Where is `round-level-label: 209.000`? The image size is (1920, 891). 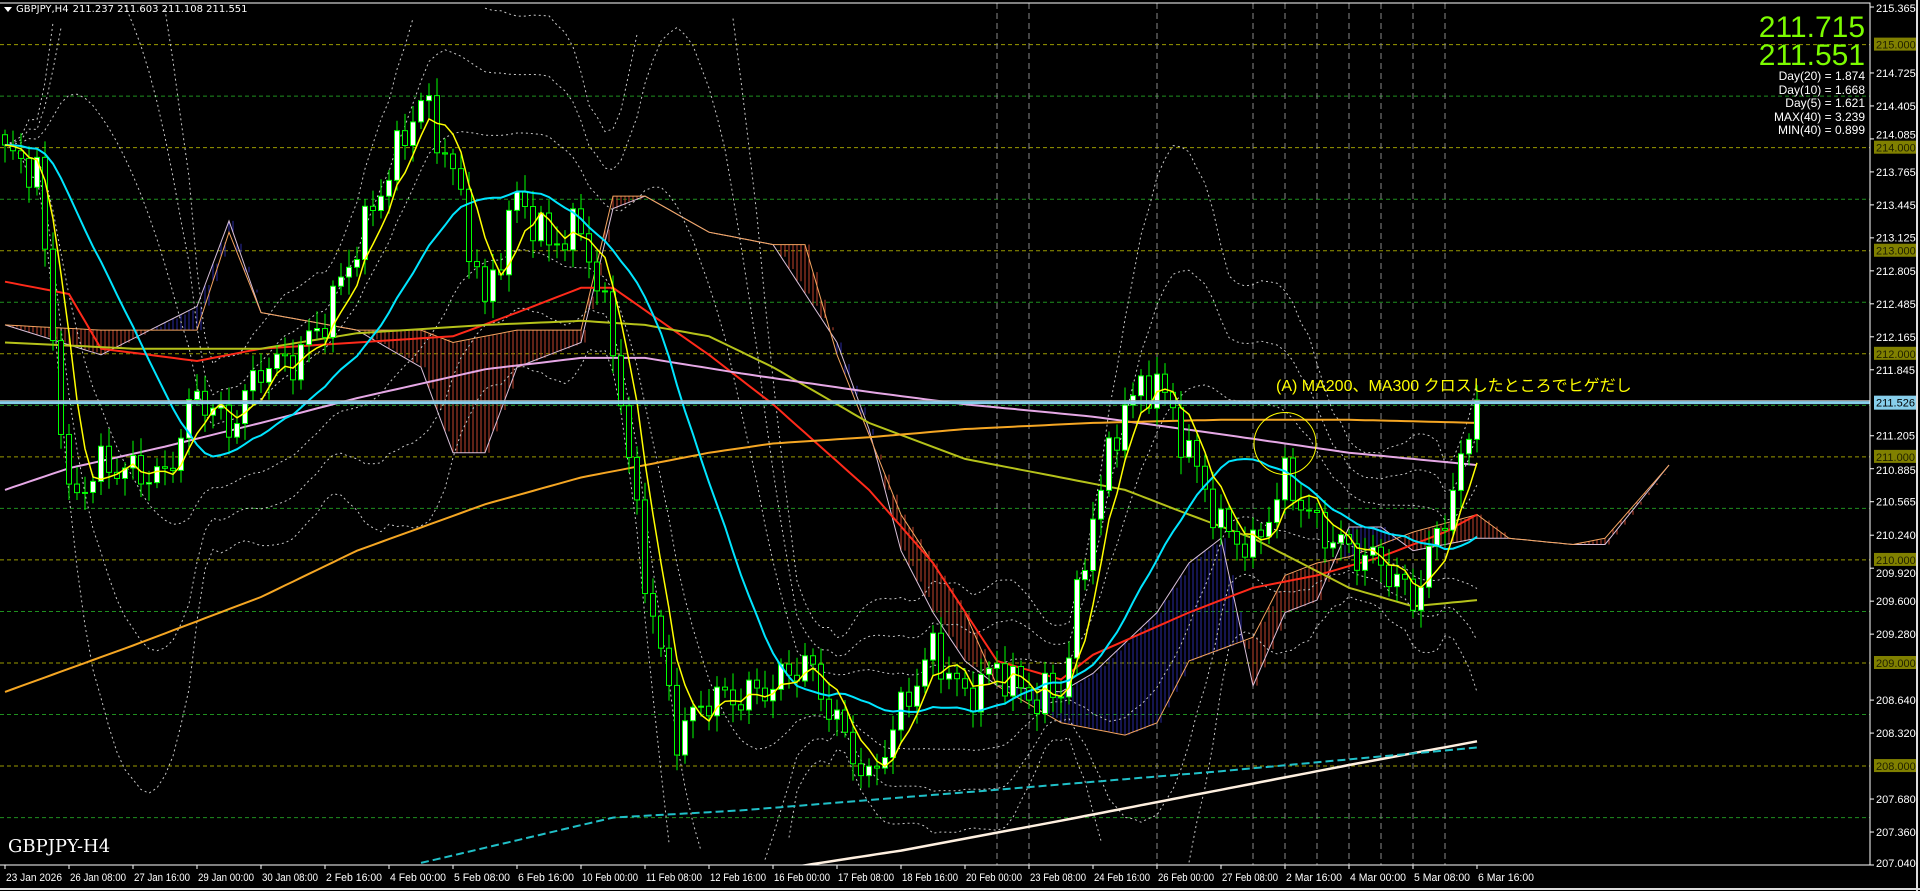
round-level-label: 209.000 is located at coordinates (1896, 664).